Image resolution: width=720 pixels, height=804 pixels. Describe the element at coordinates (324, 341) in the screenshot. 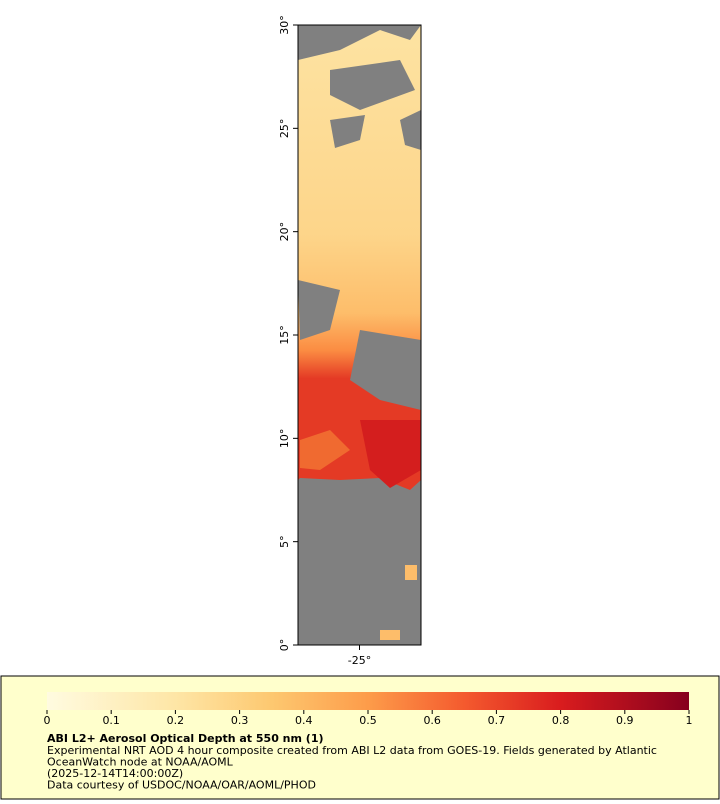

I see `axes: 0° 5° 10° 15° 20° 25° 30° -25°` at that location.